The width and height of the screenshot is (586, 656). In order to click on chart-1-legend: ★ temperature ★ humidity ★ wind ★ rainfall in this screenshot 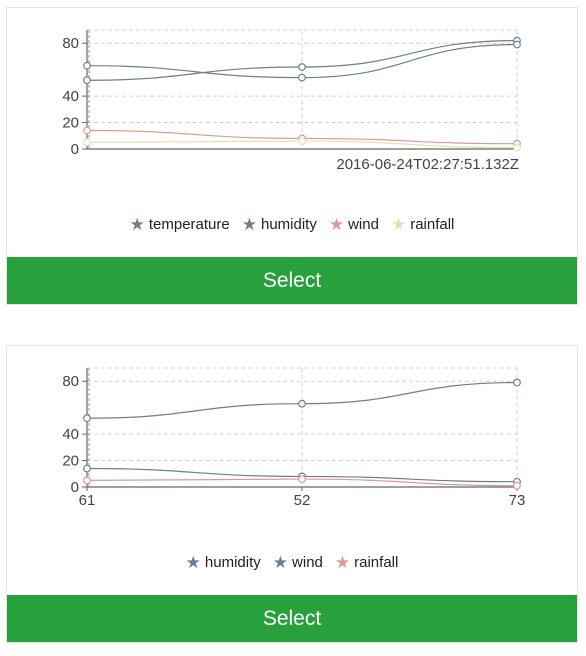, I will do `click(292, 224)`.